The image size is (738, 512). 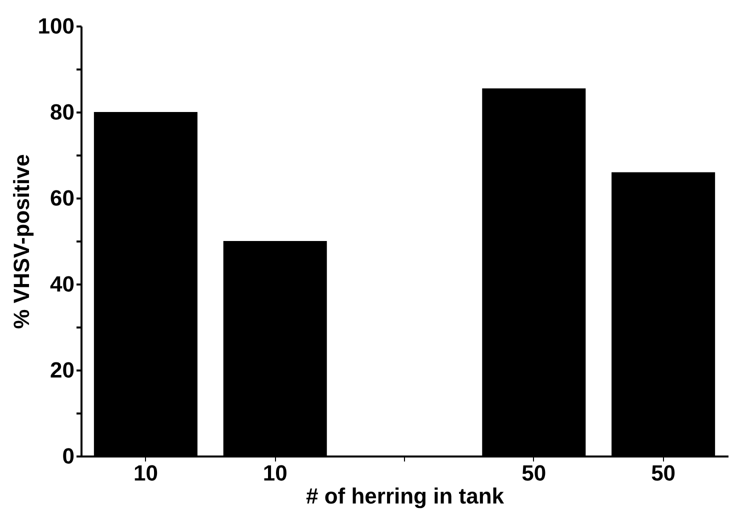 What do you see at coordinates (405, 496) in the screenshot?
I see `x-axis-title: # of herring in tank` at bounding box center [405, 496].